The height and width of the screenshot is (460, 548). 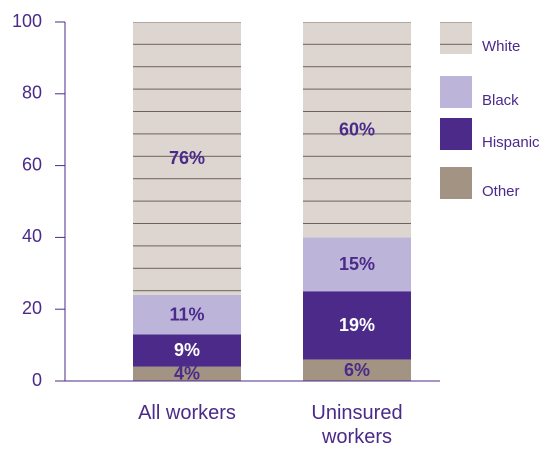 What do you see at coordinates (500, 100) in the screenshot?
I see `legend-label: Black` at bounding box center [500, 100].